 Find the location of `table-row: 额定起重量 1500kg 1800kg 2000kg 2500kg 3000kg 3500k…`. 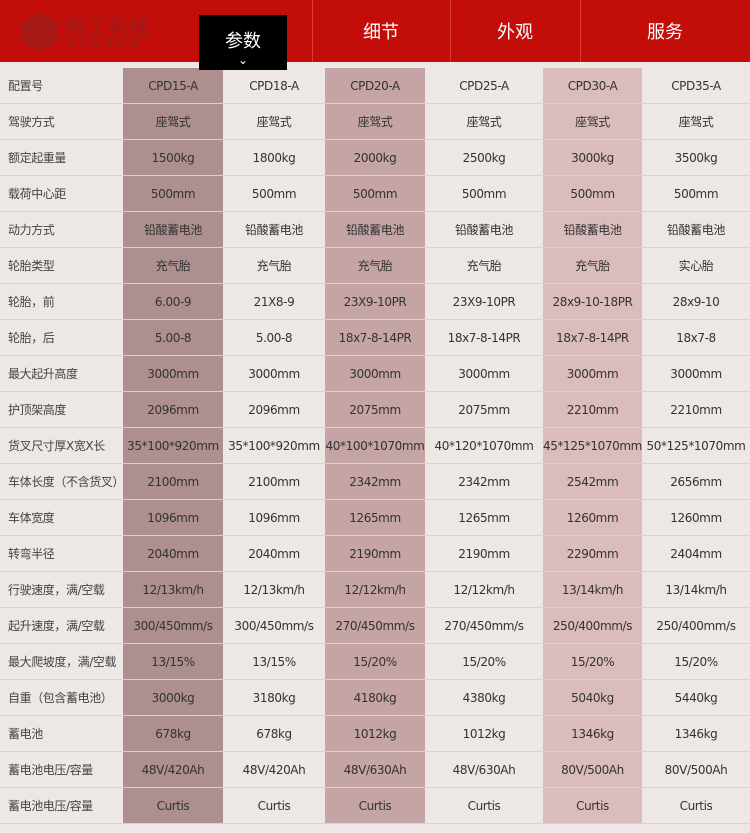

table-row: 额定起重量 1500kg 1800kg 2000kg 2500kg 3000kg 3500k… is located at coordinates (375, 158).